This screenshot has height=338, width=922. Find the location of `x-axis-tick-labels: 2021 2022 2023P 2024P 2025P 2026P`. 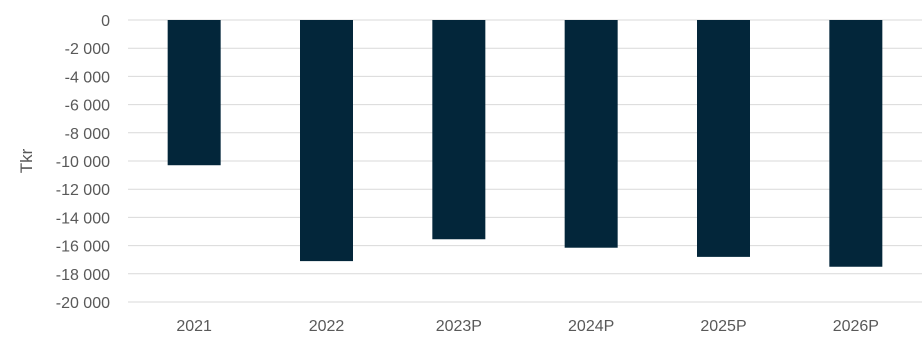

x-axis-tick-labels: 2021 2022 2023P 2024P 2025P 2026P is located at coordinates (527, 326).